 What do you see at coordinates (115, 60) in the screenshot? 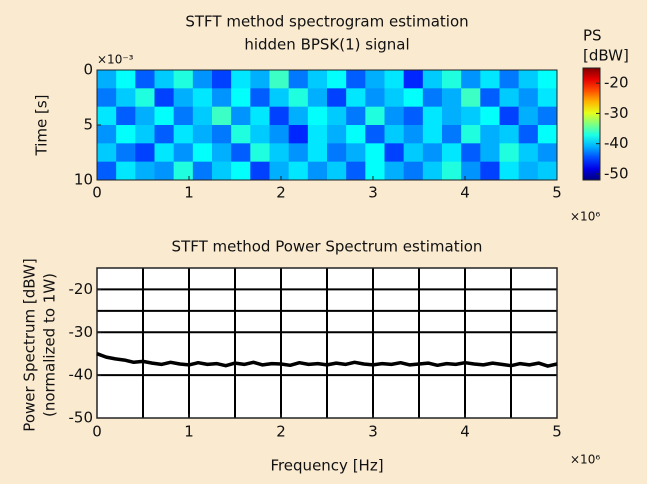
I see `y-multiplier: ×10⁻³` at bounding box center [115, 60].